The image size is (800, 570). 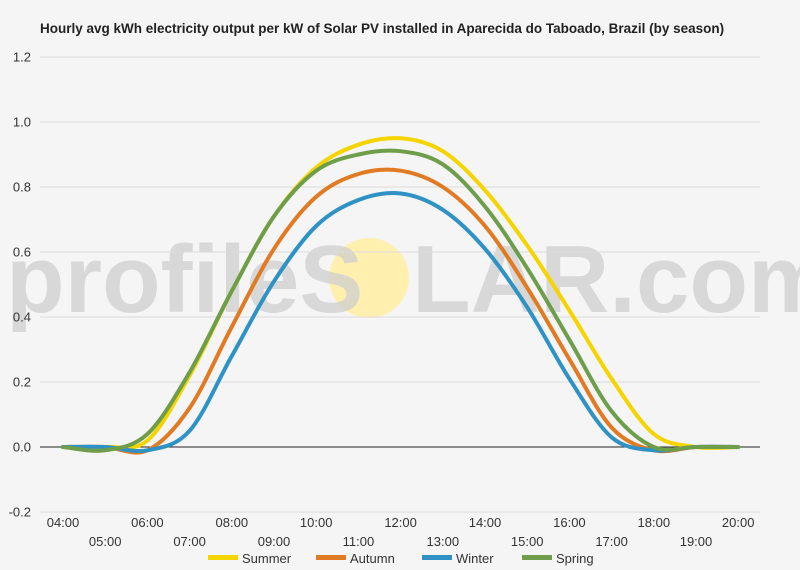 I want to click on x-tick-label: 07:00, so click(x=189, y=541).